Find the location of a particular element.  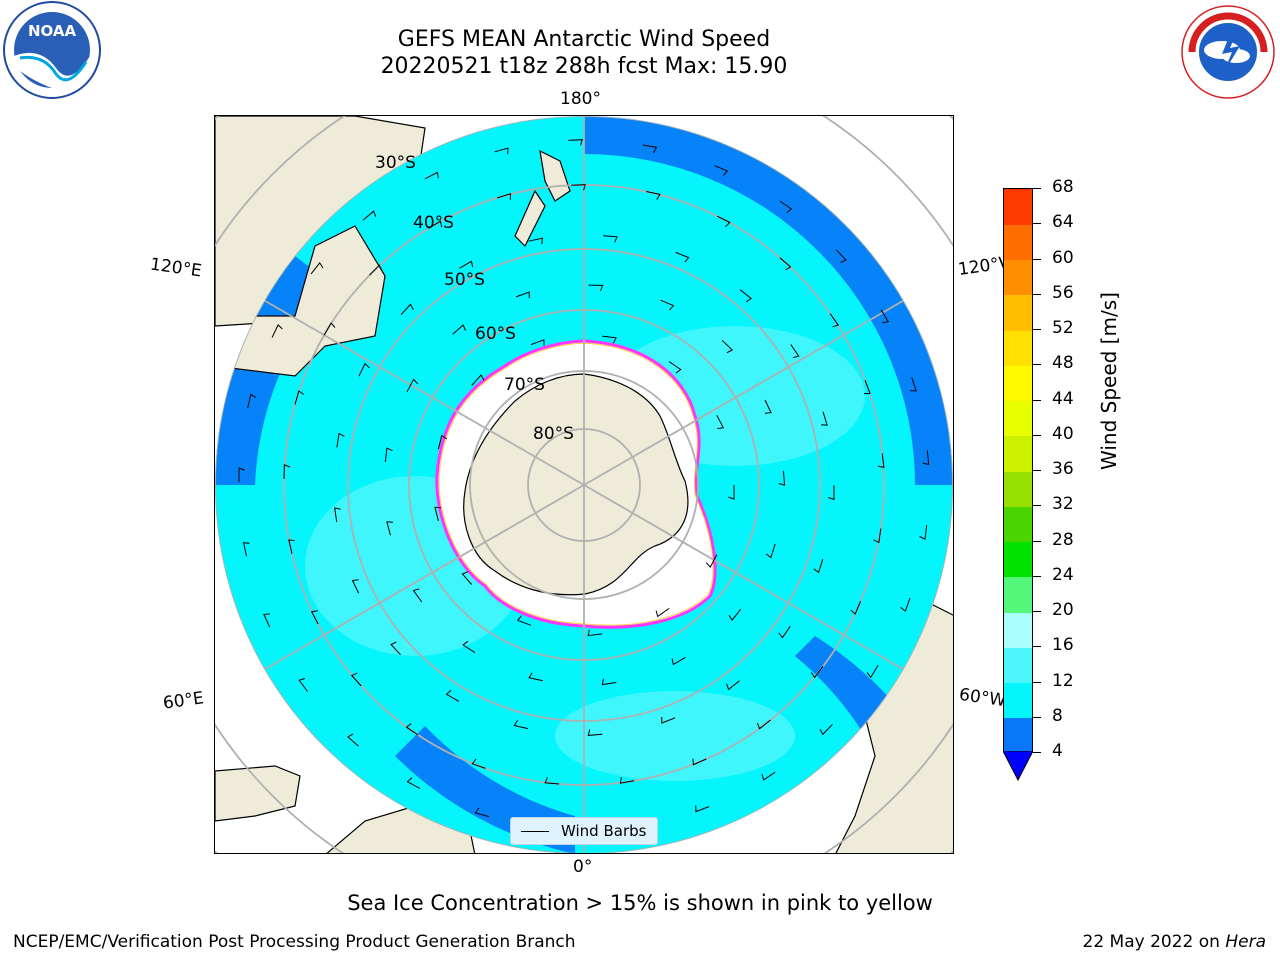

colorbar-tick-label: 32 is located at coordinates (1063, 504).